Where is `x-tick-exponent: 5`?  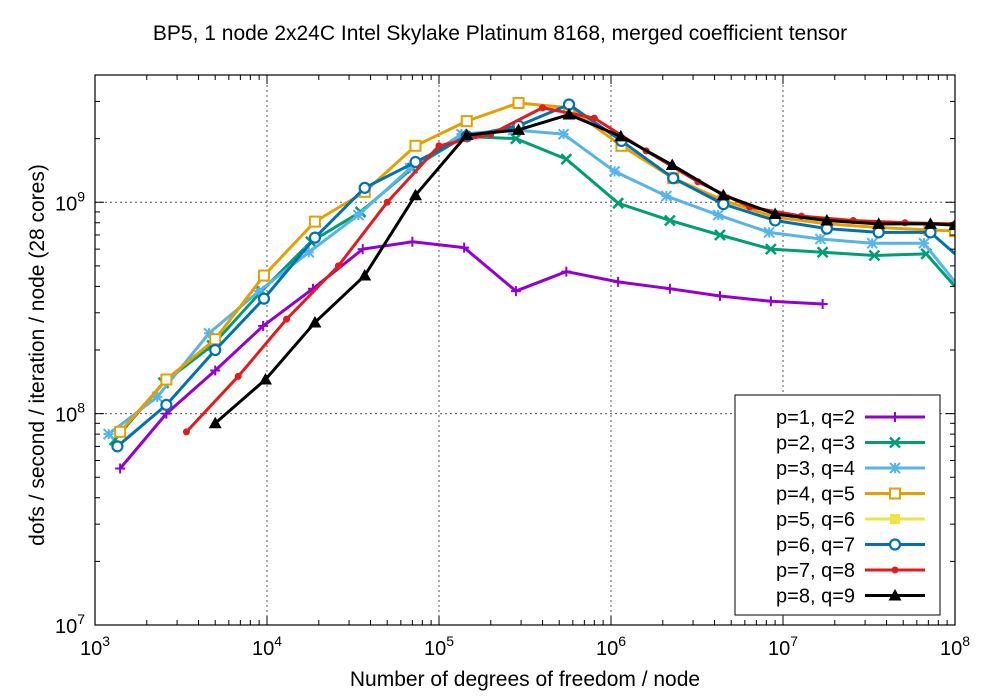
x-tick-exponent: 5 is located at coordinates (450, 641).